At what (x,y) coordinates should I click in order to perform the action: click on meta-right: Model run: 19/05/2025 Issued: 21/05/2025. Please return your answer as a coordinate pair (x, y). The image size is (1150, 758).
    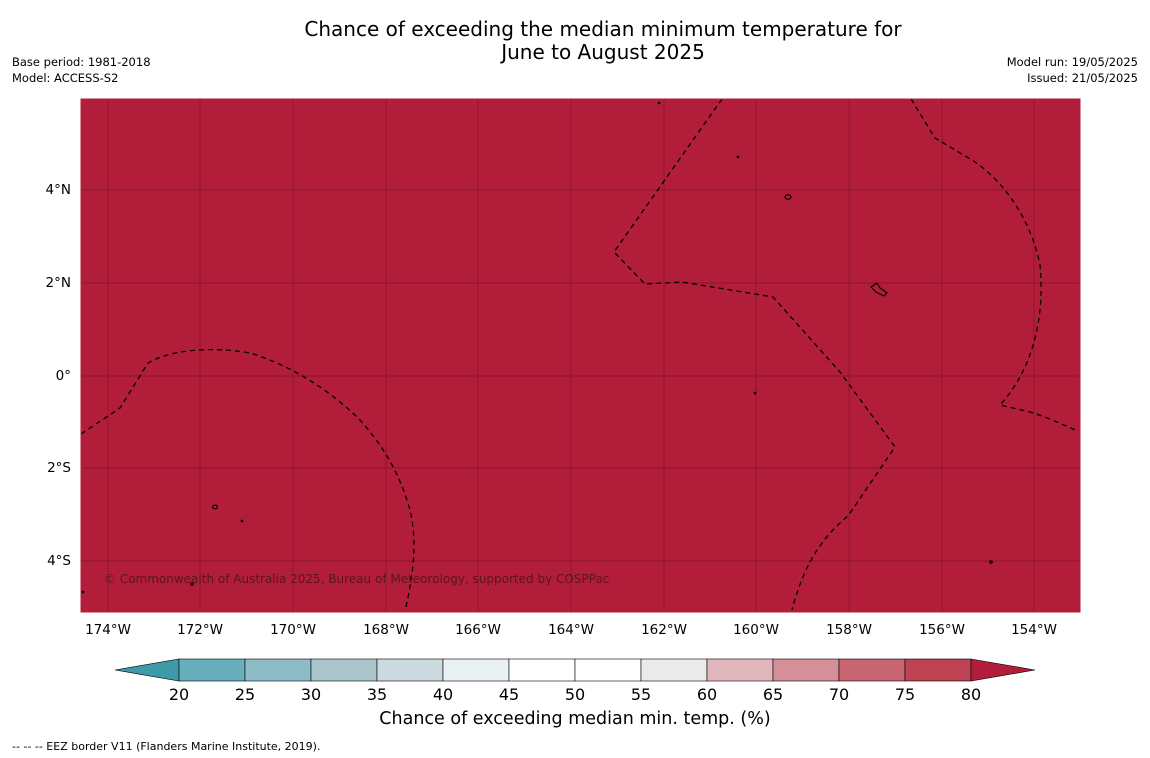
    Looking at the image, I should click on (1072, 70).